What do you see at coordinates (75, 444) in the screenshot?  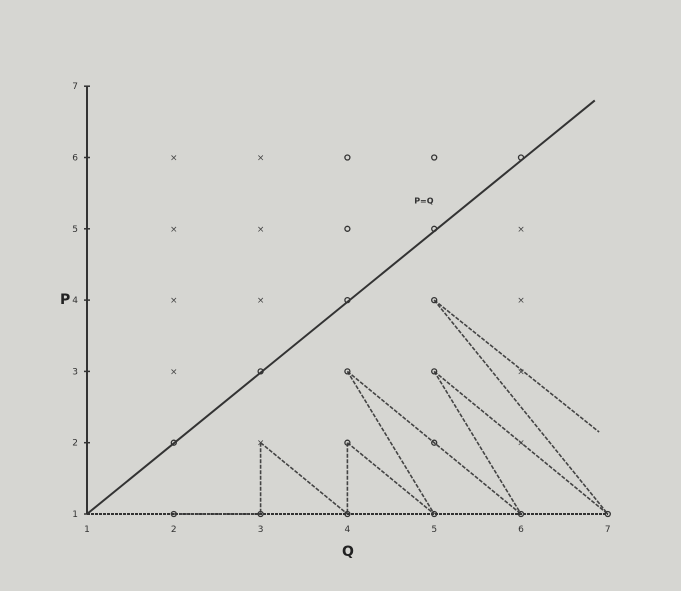 I see `y-tick-label: 2` at bounding box center [75, 444].